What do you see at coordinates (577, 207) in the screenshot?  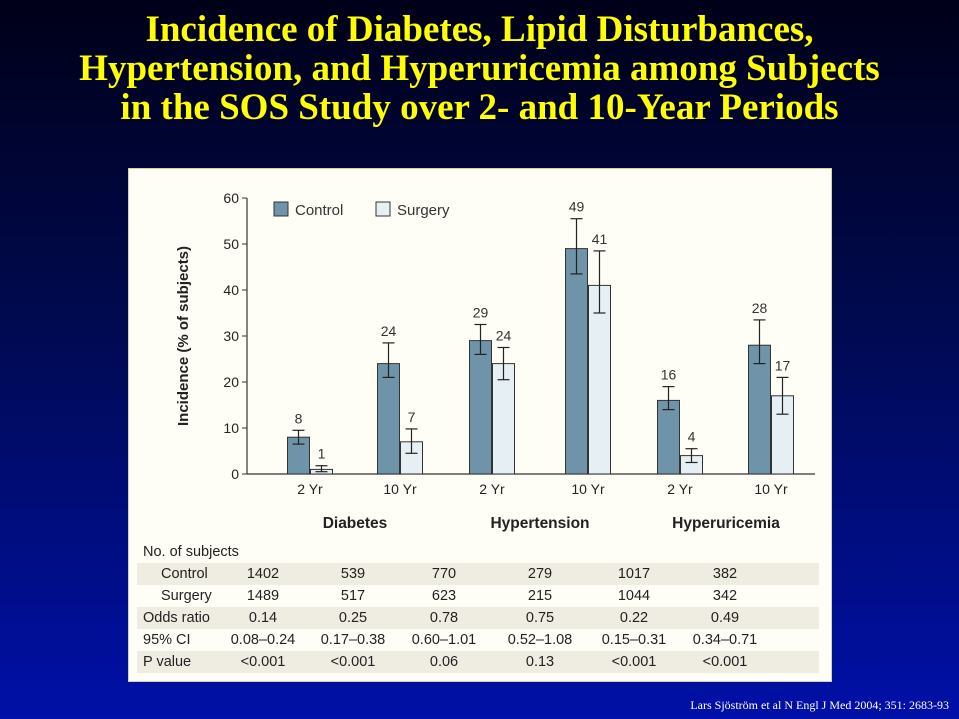 I see `control-data-label: 49` at bounding box center [577, 207].